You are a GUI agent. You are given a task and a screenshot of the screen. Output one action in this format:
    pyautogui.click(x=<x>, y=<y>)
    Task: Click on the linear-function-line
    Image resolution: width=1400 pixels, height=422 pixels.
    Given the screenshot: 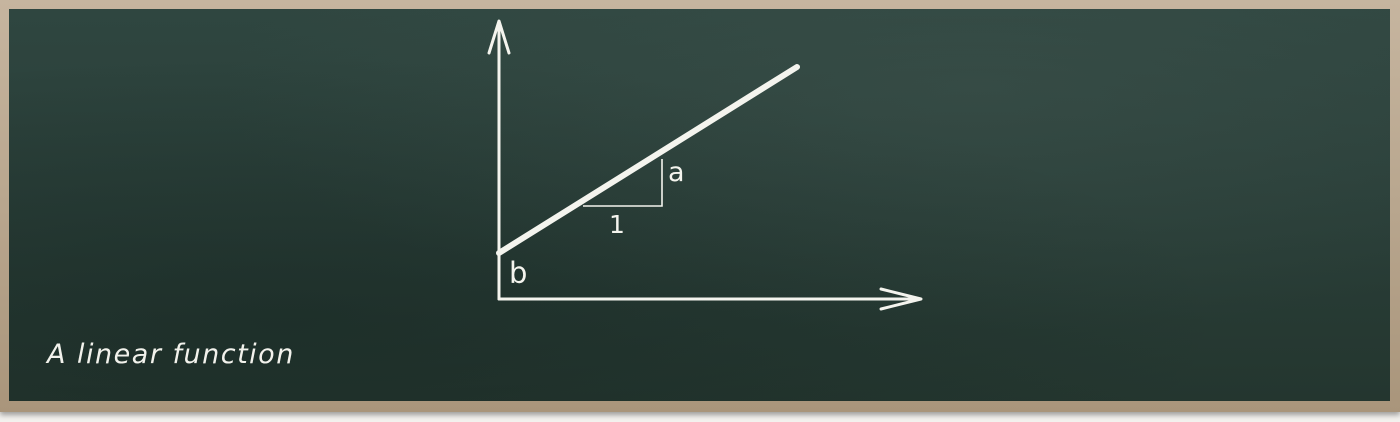 What is the action you would take?
    pyautogui.click(x=648, y=160)
    